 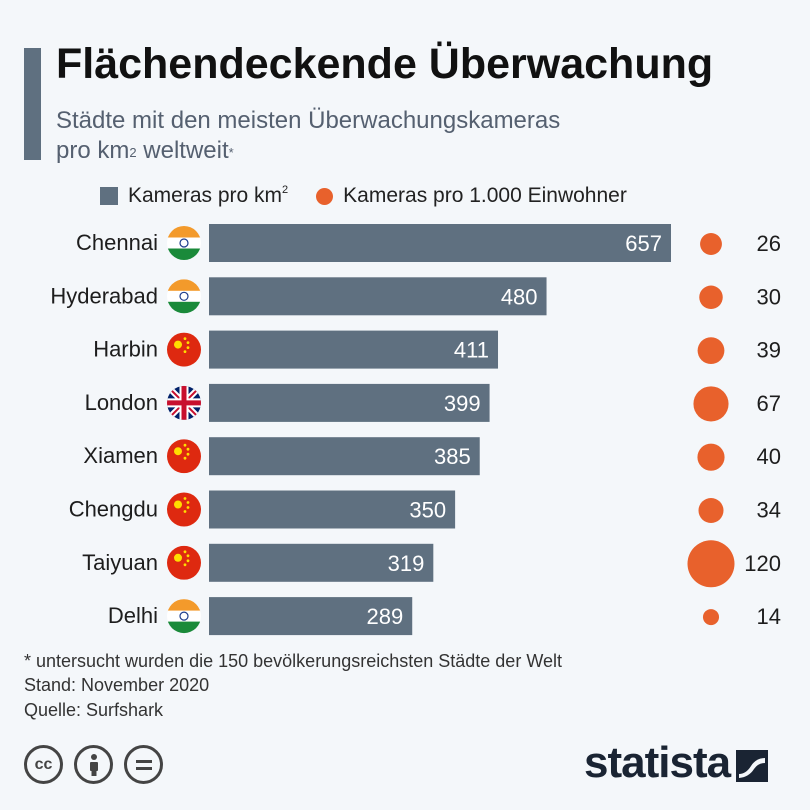 What do you see at coordinates (643, 243) in the screenshot?
I see `bar-value-label: 657` at bounding box center [643, 243].